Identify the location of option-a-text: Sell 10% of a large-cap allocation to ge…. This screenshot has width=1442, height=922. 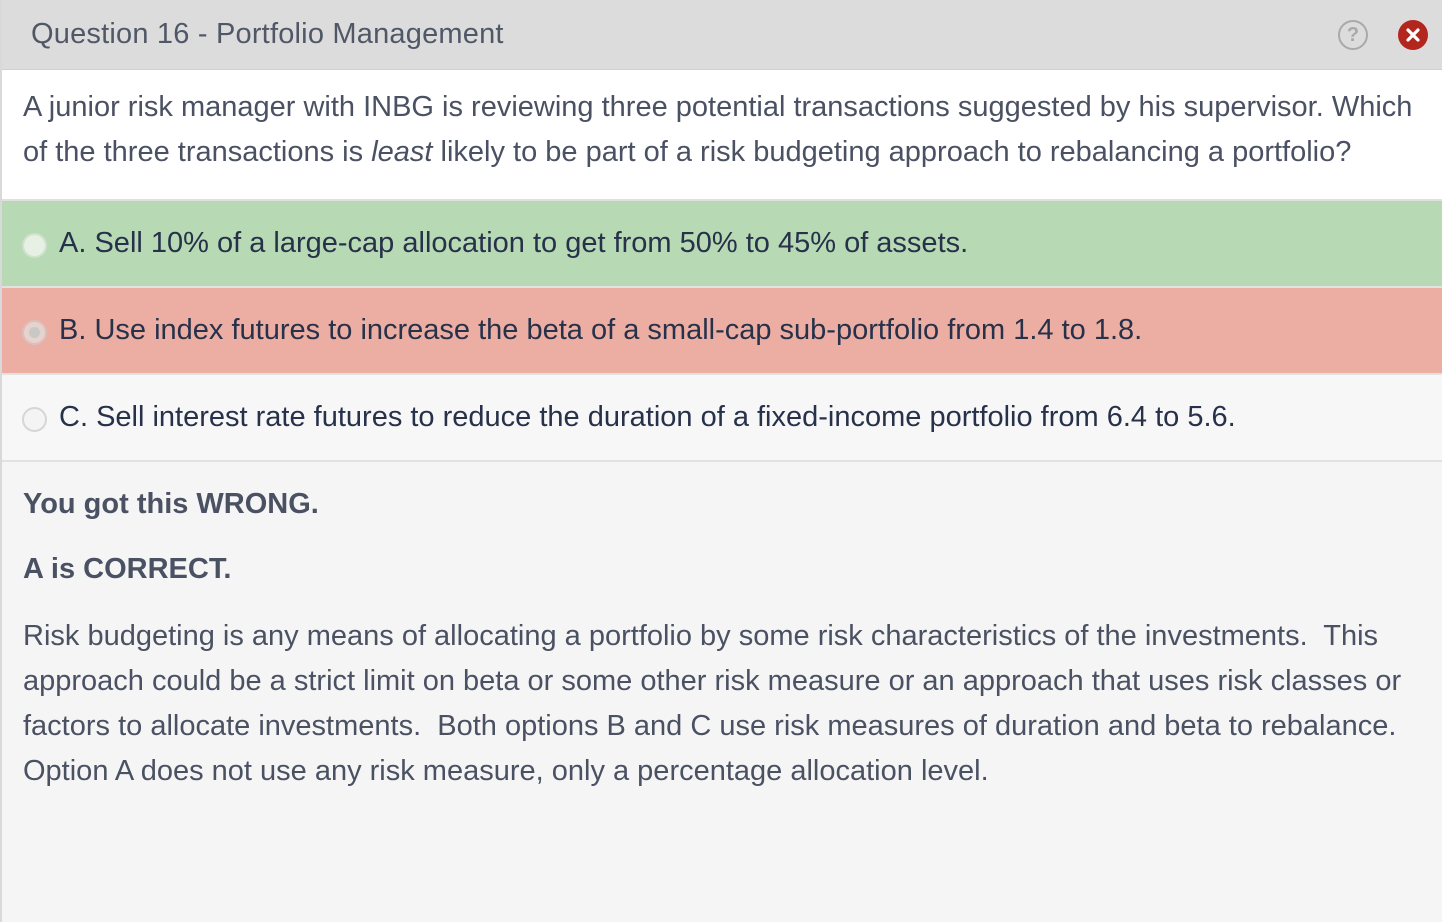
(531, 243).